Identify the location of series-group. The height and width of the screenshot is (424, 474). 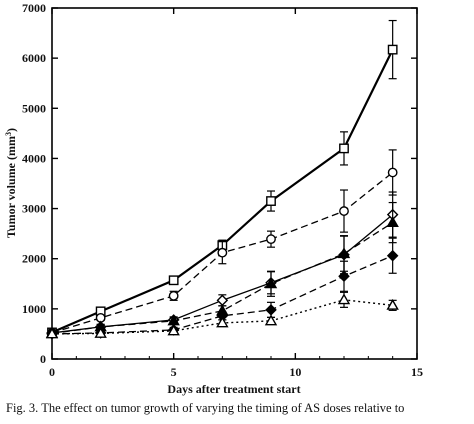
(222, 315).